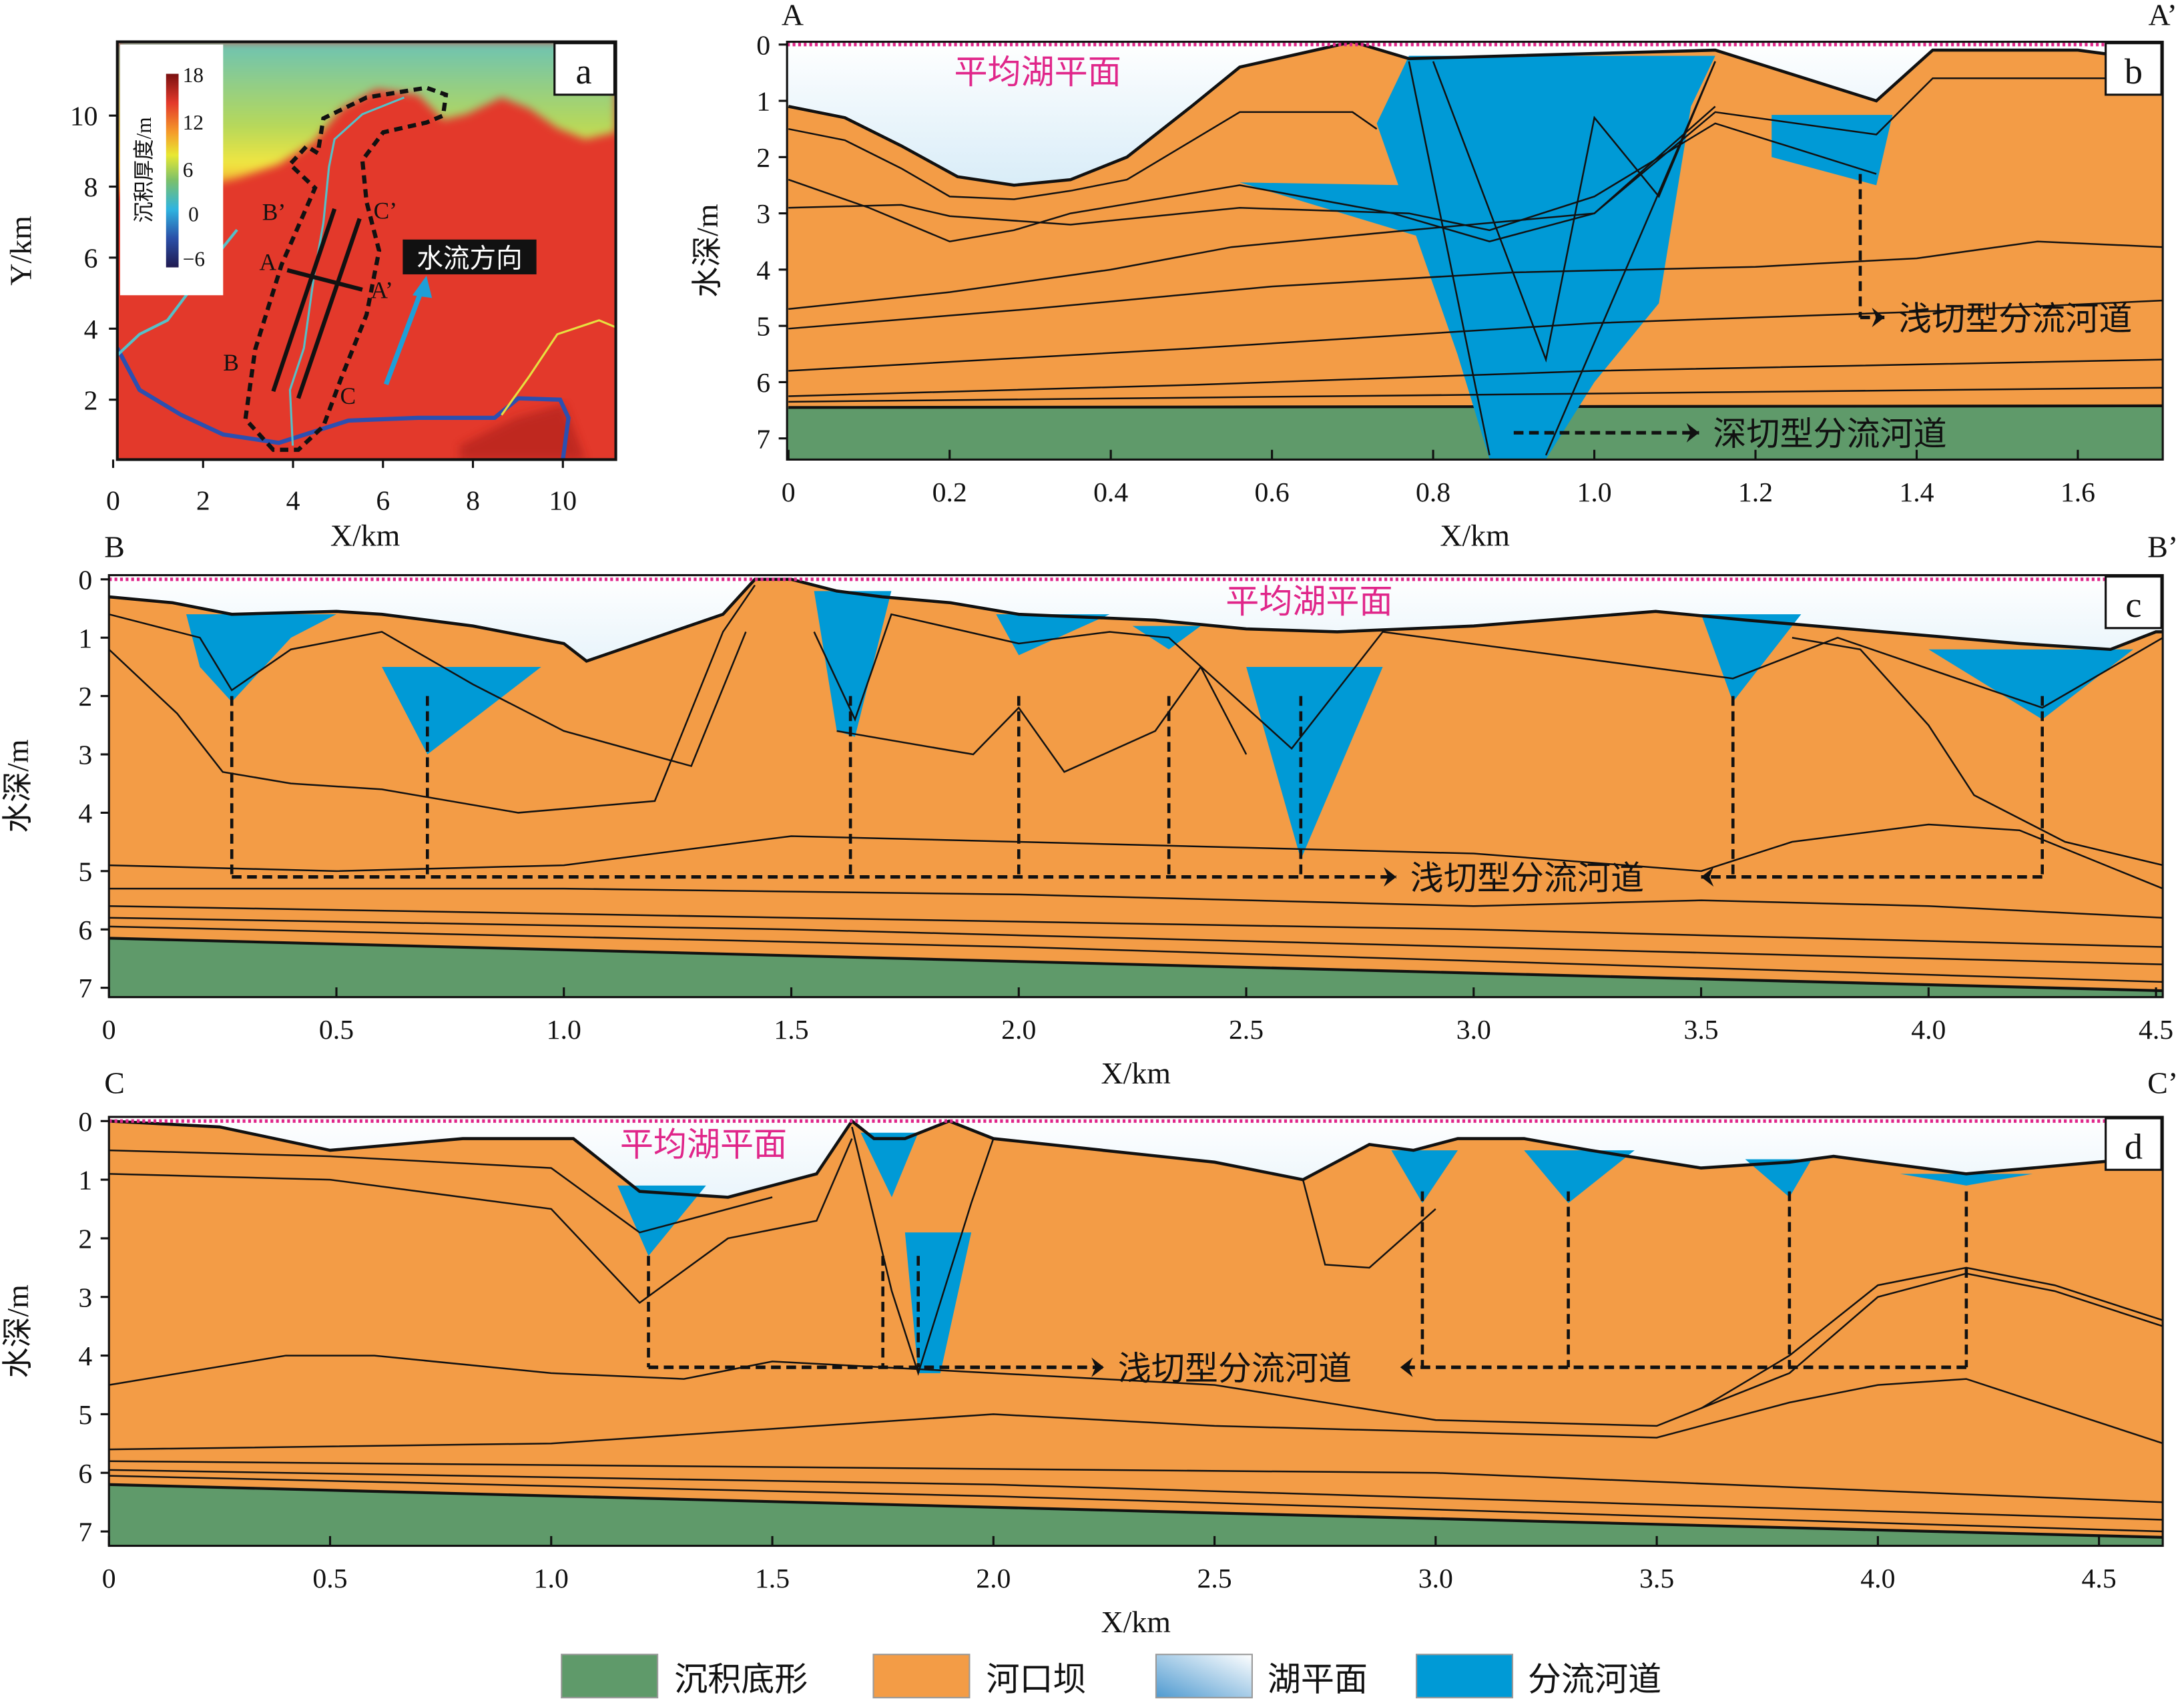  I want to click on y-tick-label: 0, so click(85, 580).